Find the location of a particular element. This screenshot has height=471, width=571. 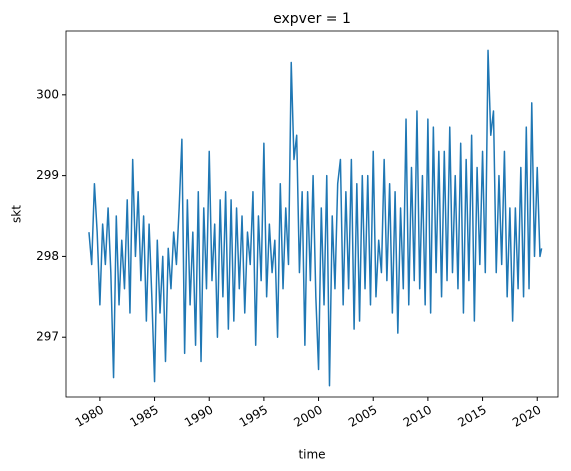

y-tick-label: 300 is located at coordinates (47, 94).